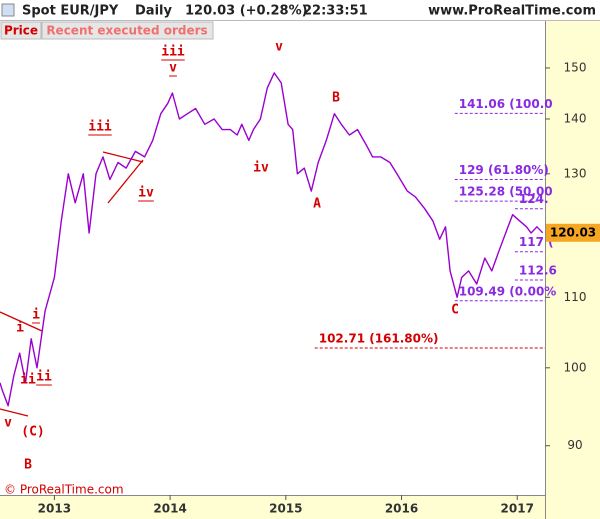 The height and width of the screenshot is (519, 600). I want to click on y-tick-label: 150, so click(575, 67).